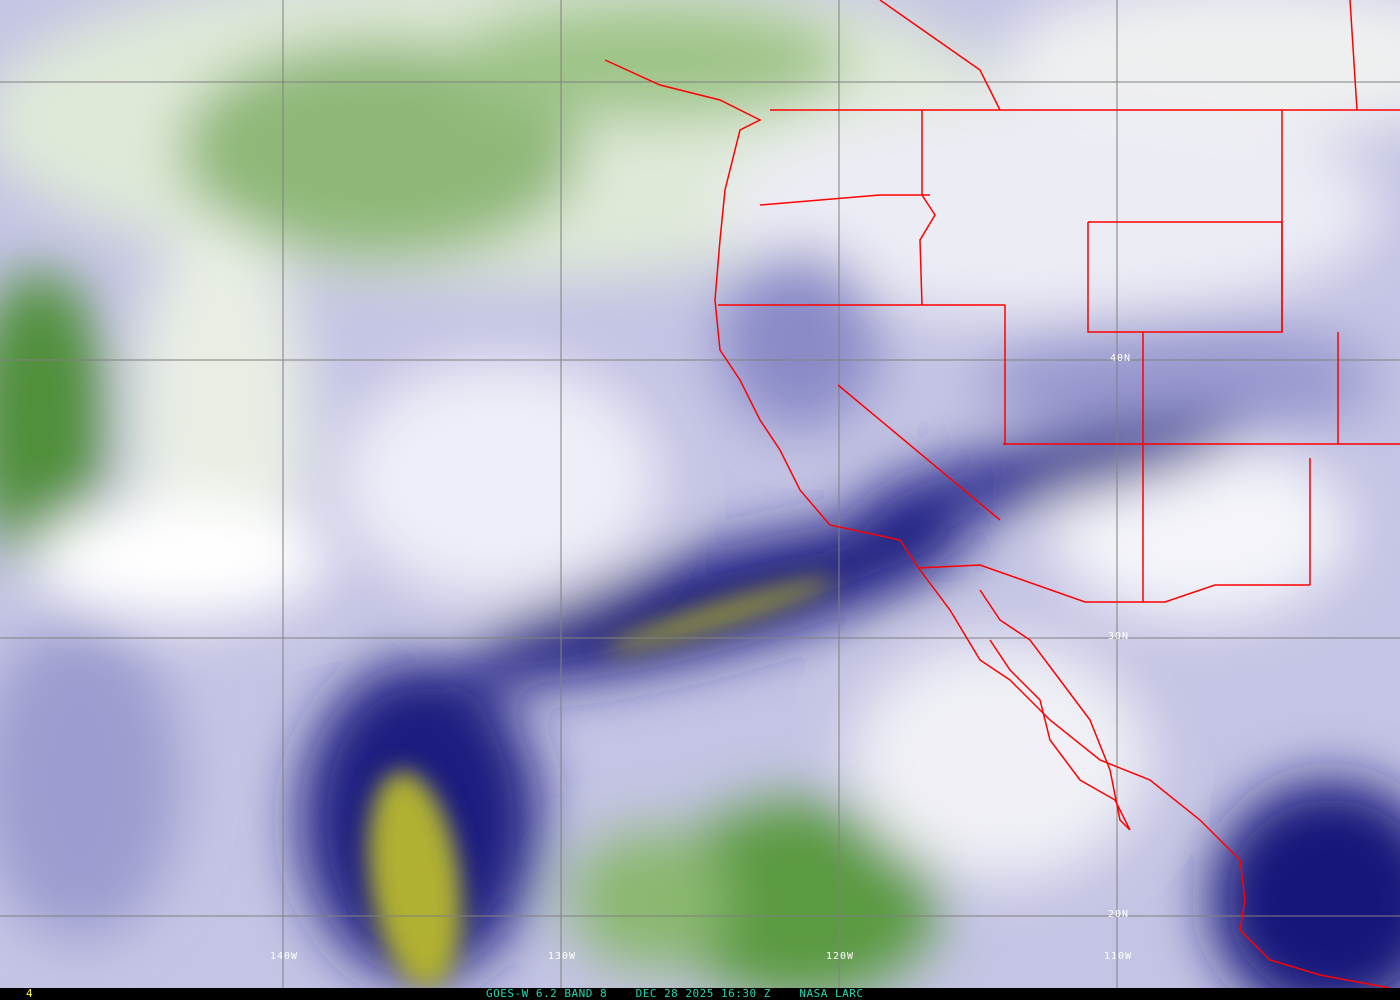 This screenshot has width=1400, height=1000. I want to click on mexico-border, so click(1113, 583).